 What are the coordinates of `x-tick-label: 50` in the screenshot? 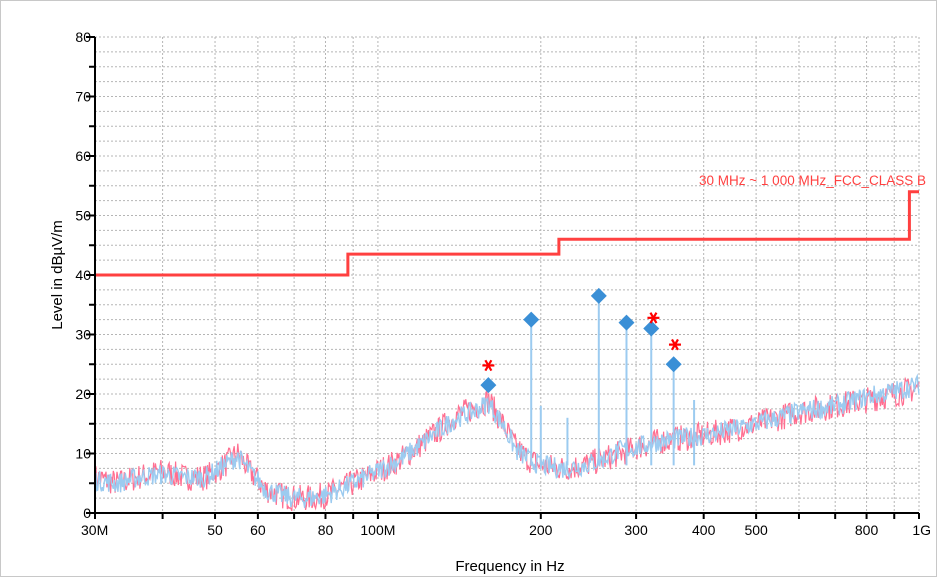 It's located at (215, 530).